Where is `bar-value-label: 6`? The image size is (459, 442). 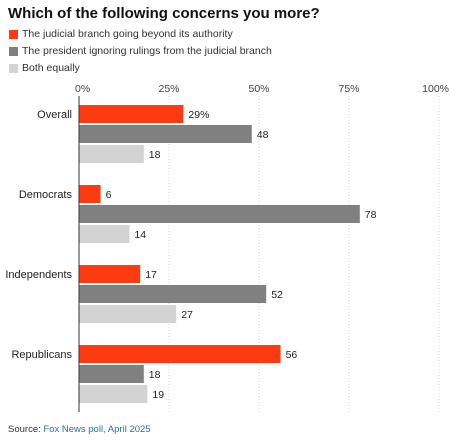
bar-value-label: 6 is located at coordinates (109, 195).